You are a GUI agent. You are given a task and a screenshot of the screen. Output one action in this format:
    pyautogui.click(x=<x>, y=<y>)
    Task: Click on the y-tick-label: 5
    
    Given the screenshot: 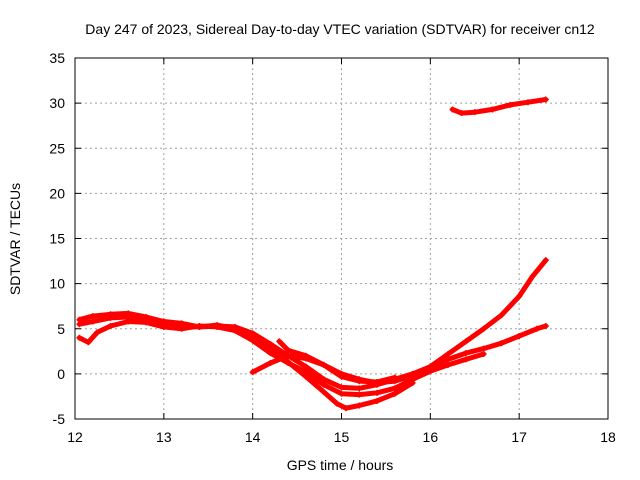 What is the action you would take?
    pyautogui.click(x=61, y=329)
    